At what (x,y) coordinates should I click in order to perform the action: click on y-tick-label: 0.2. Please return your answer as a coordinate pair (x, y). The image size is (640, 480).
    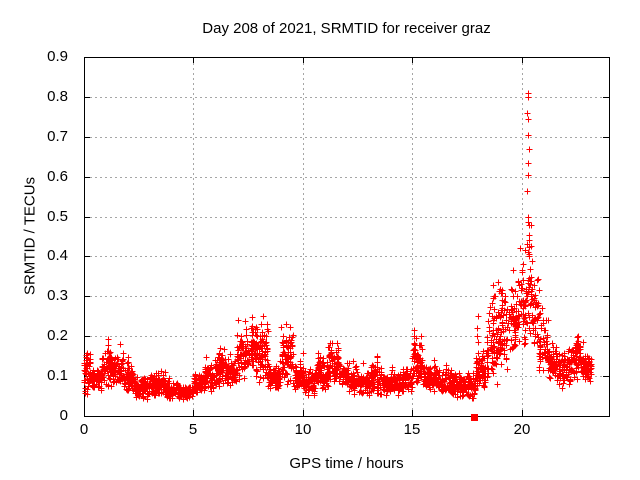
    Looking at the image, I should click on (57, 335).